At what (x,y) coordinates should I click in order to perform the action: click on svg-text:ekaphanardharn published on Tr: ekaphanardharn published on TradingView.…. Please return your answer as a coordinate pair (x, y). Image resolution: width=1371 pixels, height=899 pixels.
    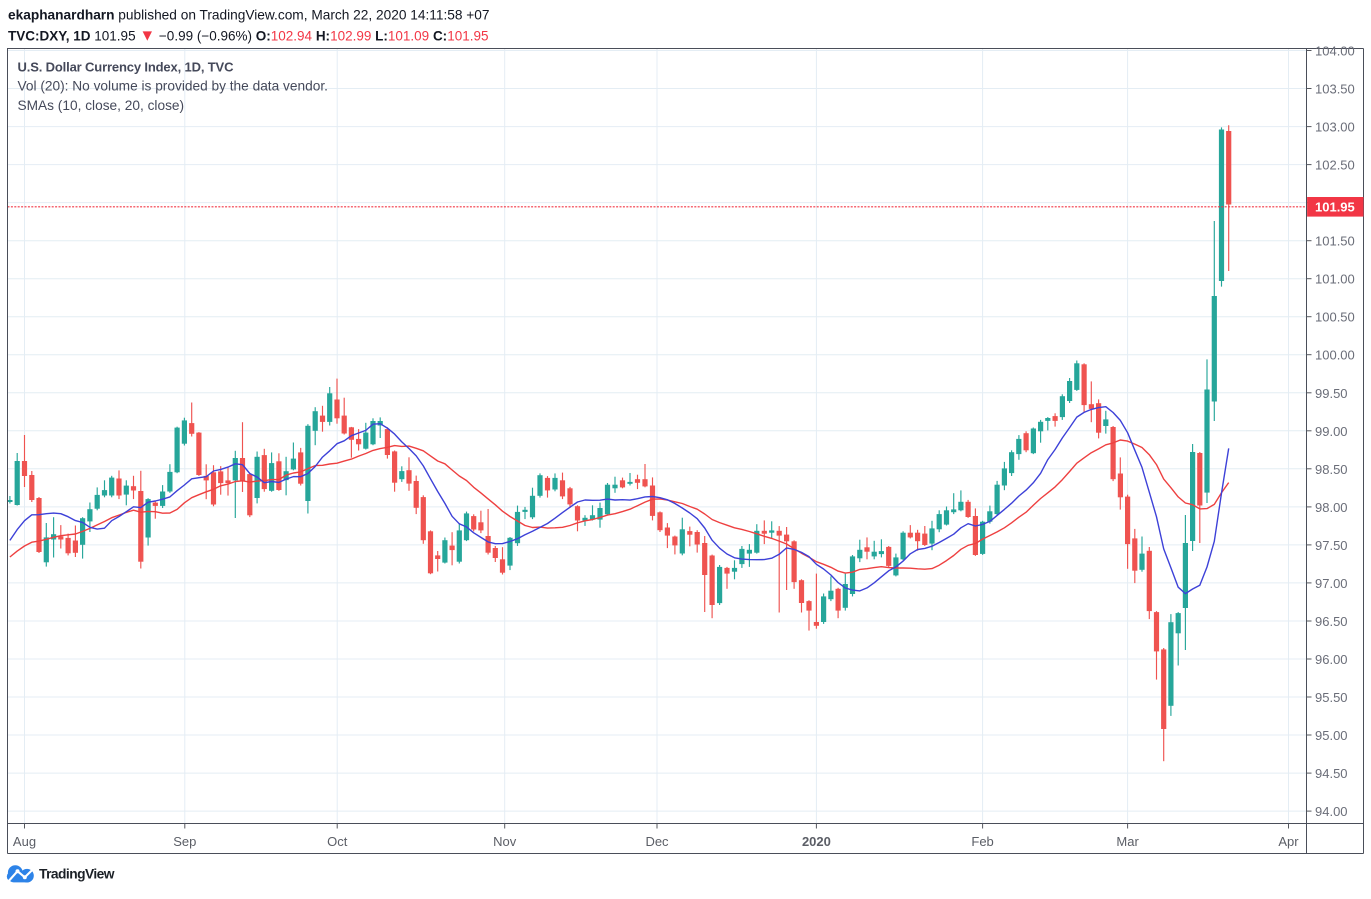
    Looking at the image, I should click on (249, 15).